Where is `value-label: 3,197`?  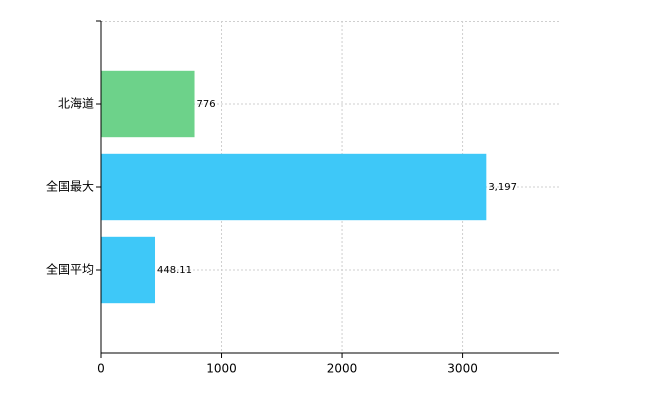 value-label: 3,197 is located at coordinates (502, 187).